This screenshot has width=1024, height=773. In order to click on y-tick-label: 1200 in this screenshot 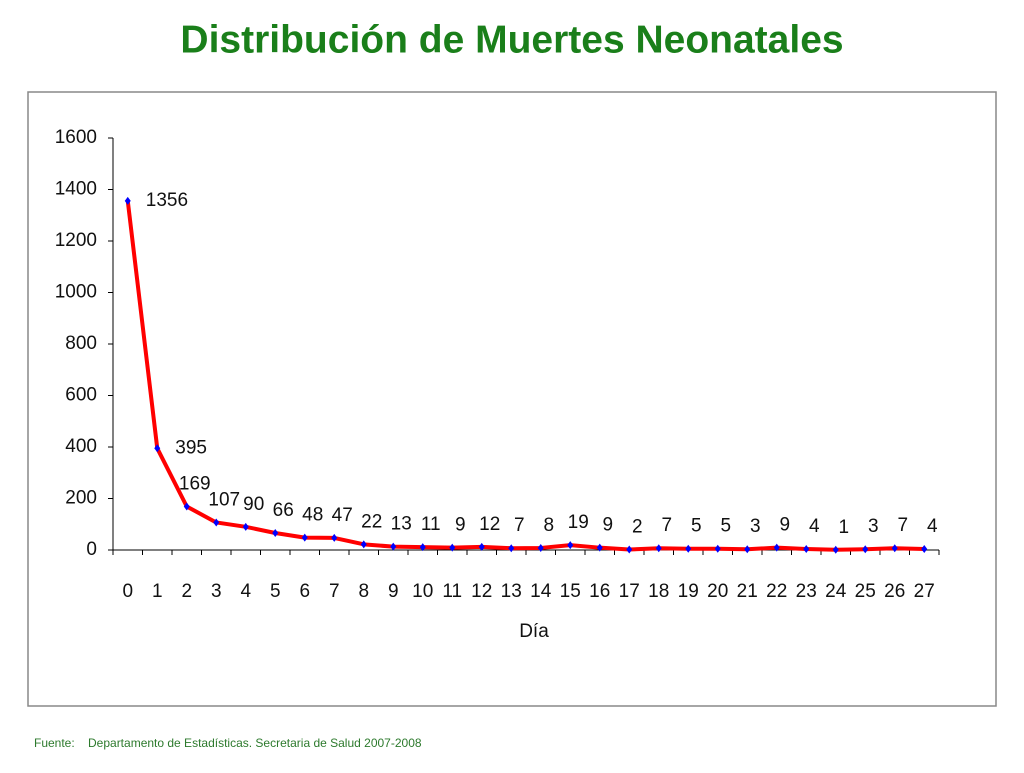, I will do `click(76, 240)`.